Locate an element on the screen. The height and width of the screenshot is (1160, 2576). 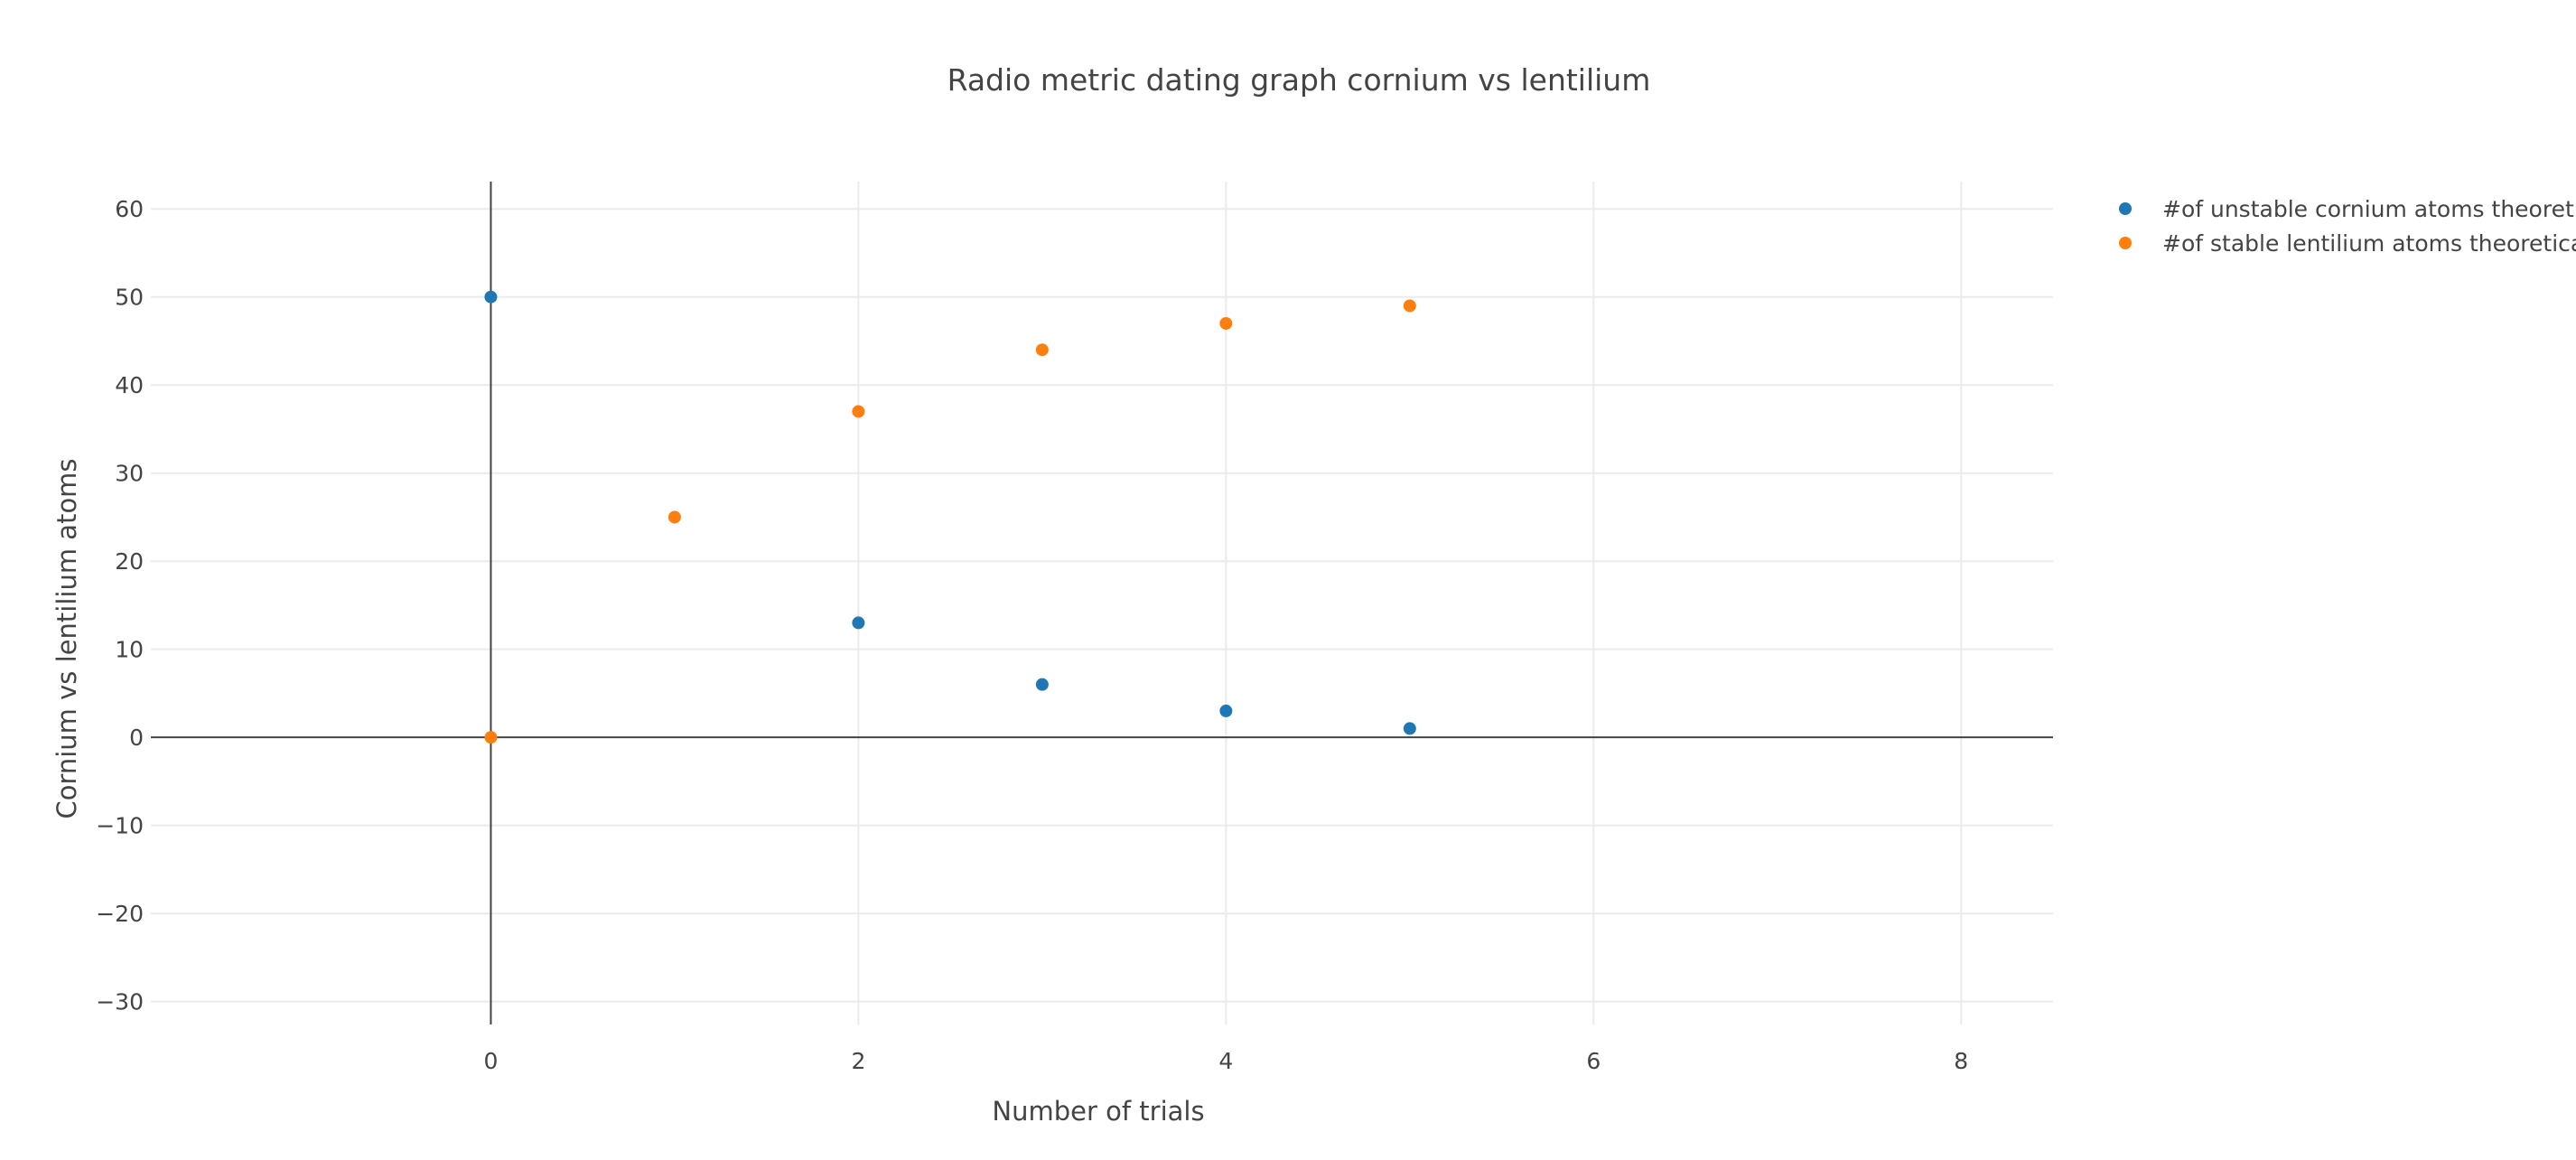
legend-item-unstable-cornium: #of unstable cornium atoms theoretic is located at coordinates (2347, 209).